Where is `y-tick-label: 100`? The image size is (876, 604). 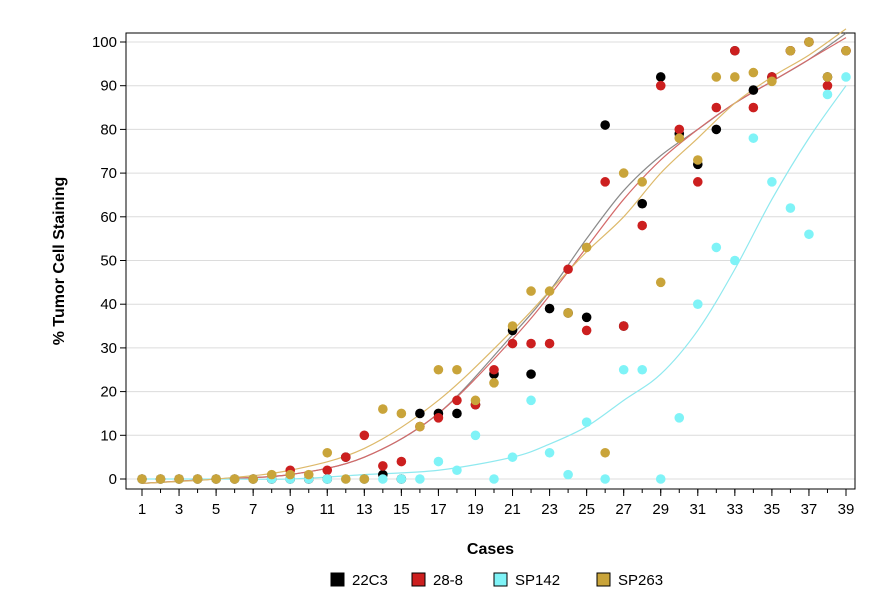 y-tick-label: 100 is located at coordinates (104, 42).